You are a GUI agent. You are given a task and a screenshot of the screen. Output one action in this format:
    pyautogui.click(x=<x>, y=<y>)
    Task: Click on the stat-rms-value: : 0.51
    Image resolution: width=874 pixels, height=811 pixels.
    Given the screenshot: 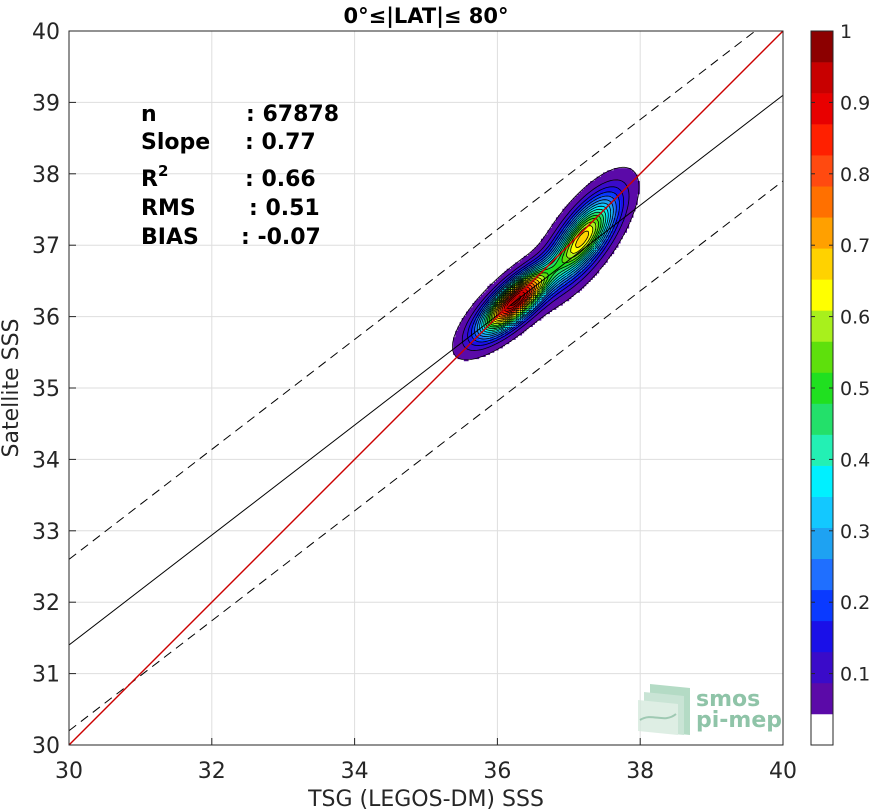 What is the action you would take?
    pyautogui.click(x=284, y=208)
    